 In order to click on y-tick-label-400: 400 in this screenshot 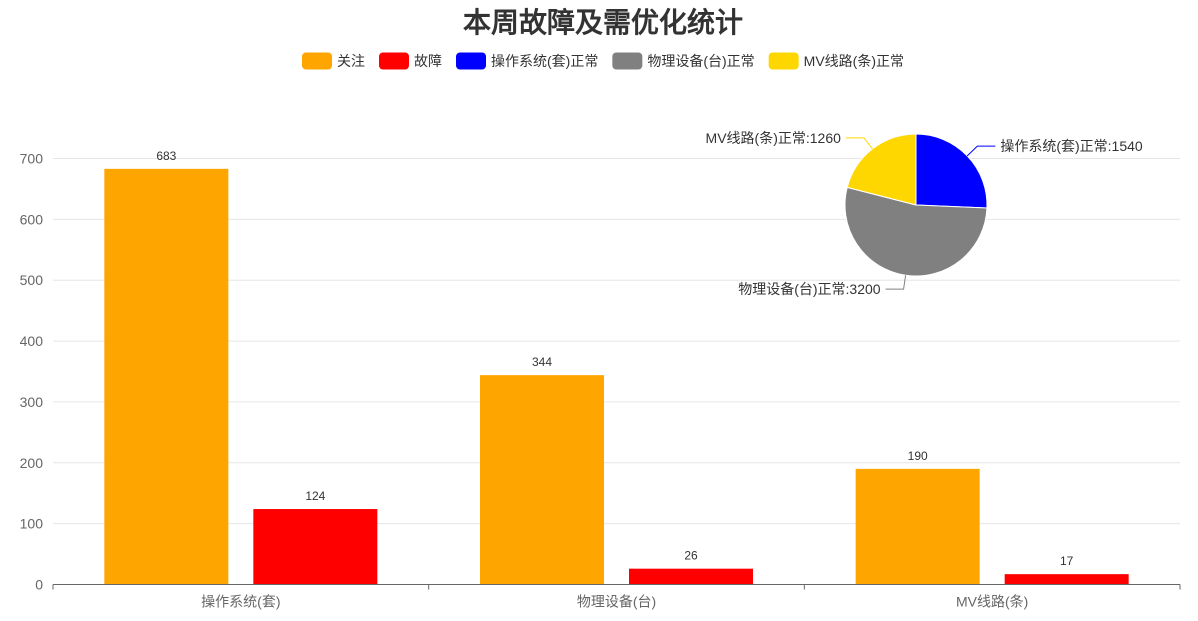, I will do `click(32, 341)`.